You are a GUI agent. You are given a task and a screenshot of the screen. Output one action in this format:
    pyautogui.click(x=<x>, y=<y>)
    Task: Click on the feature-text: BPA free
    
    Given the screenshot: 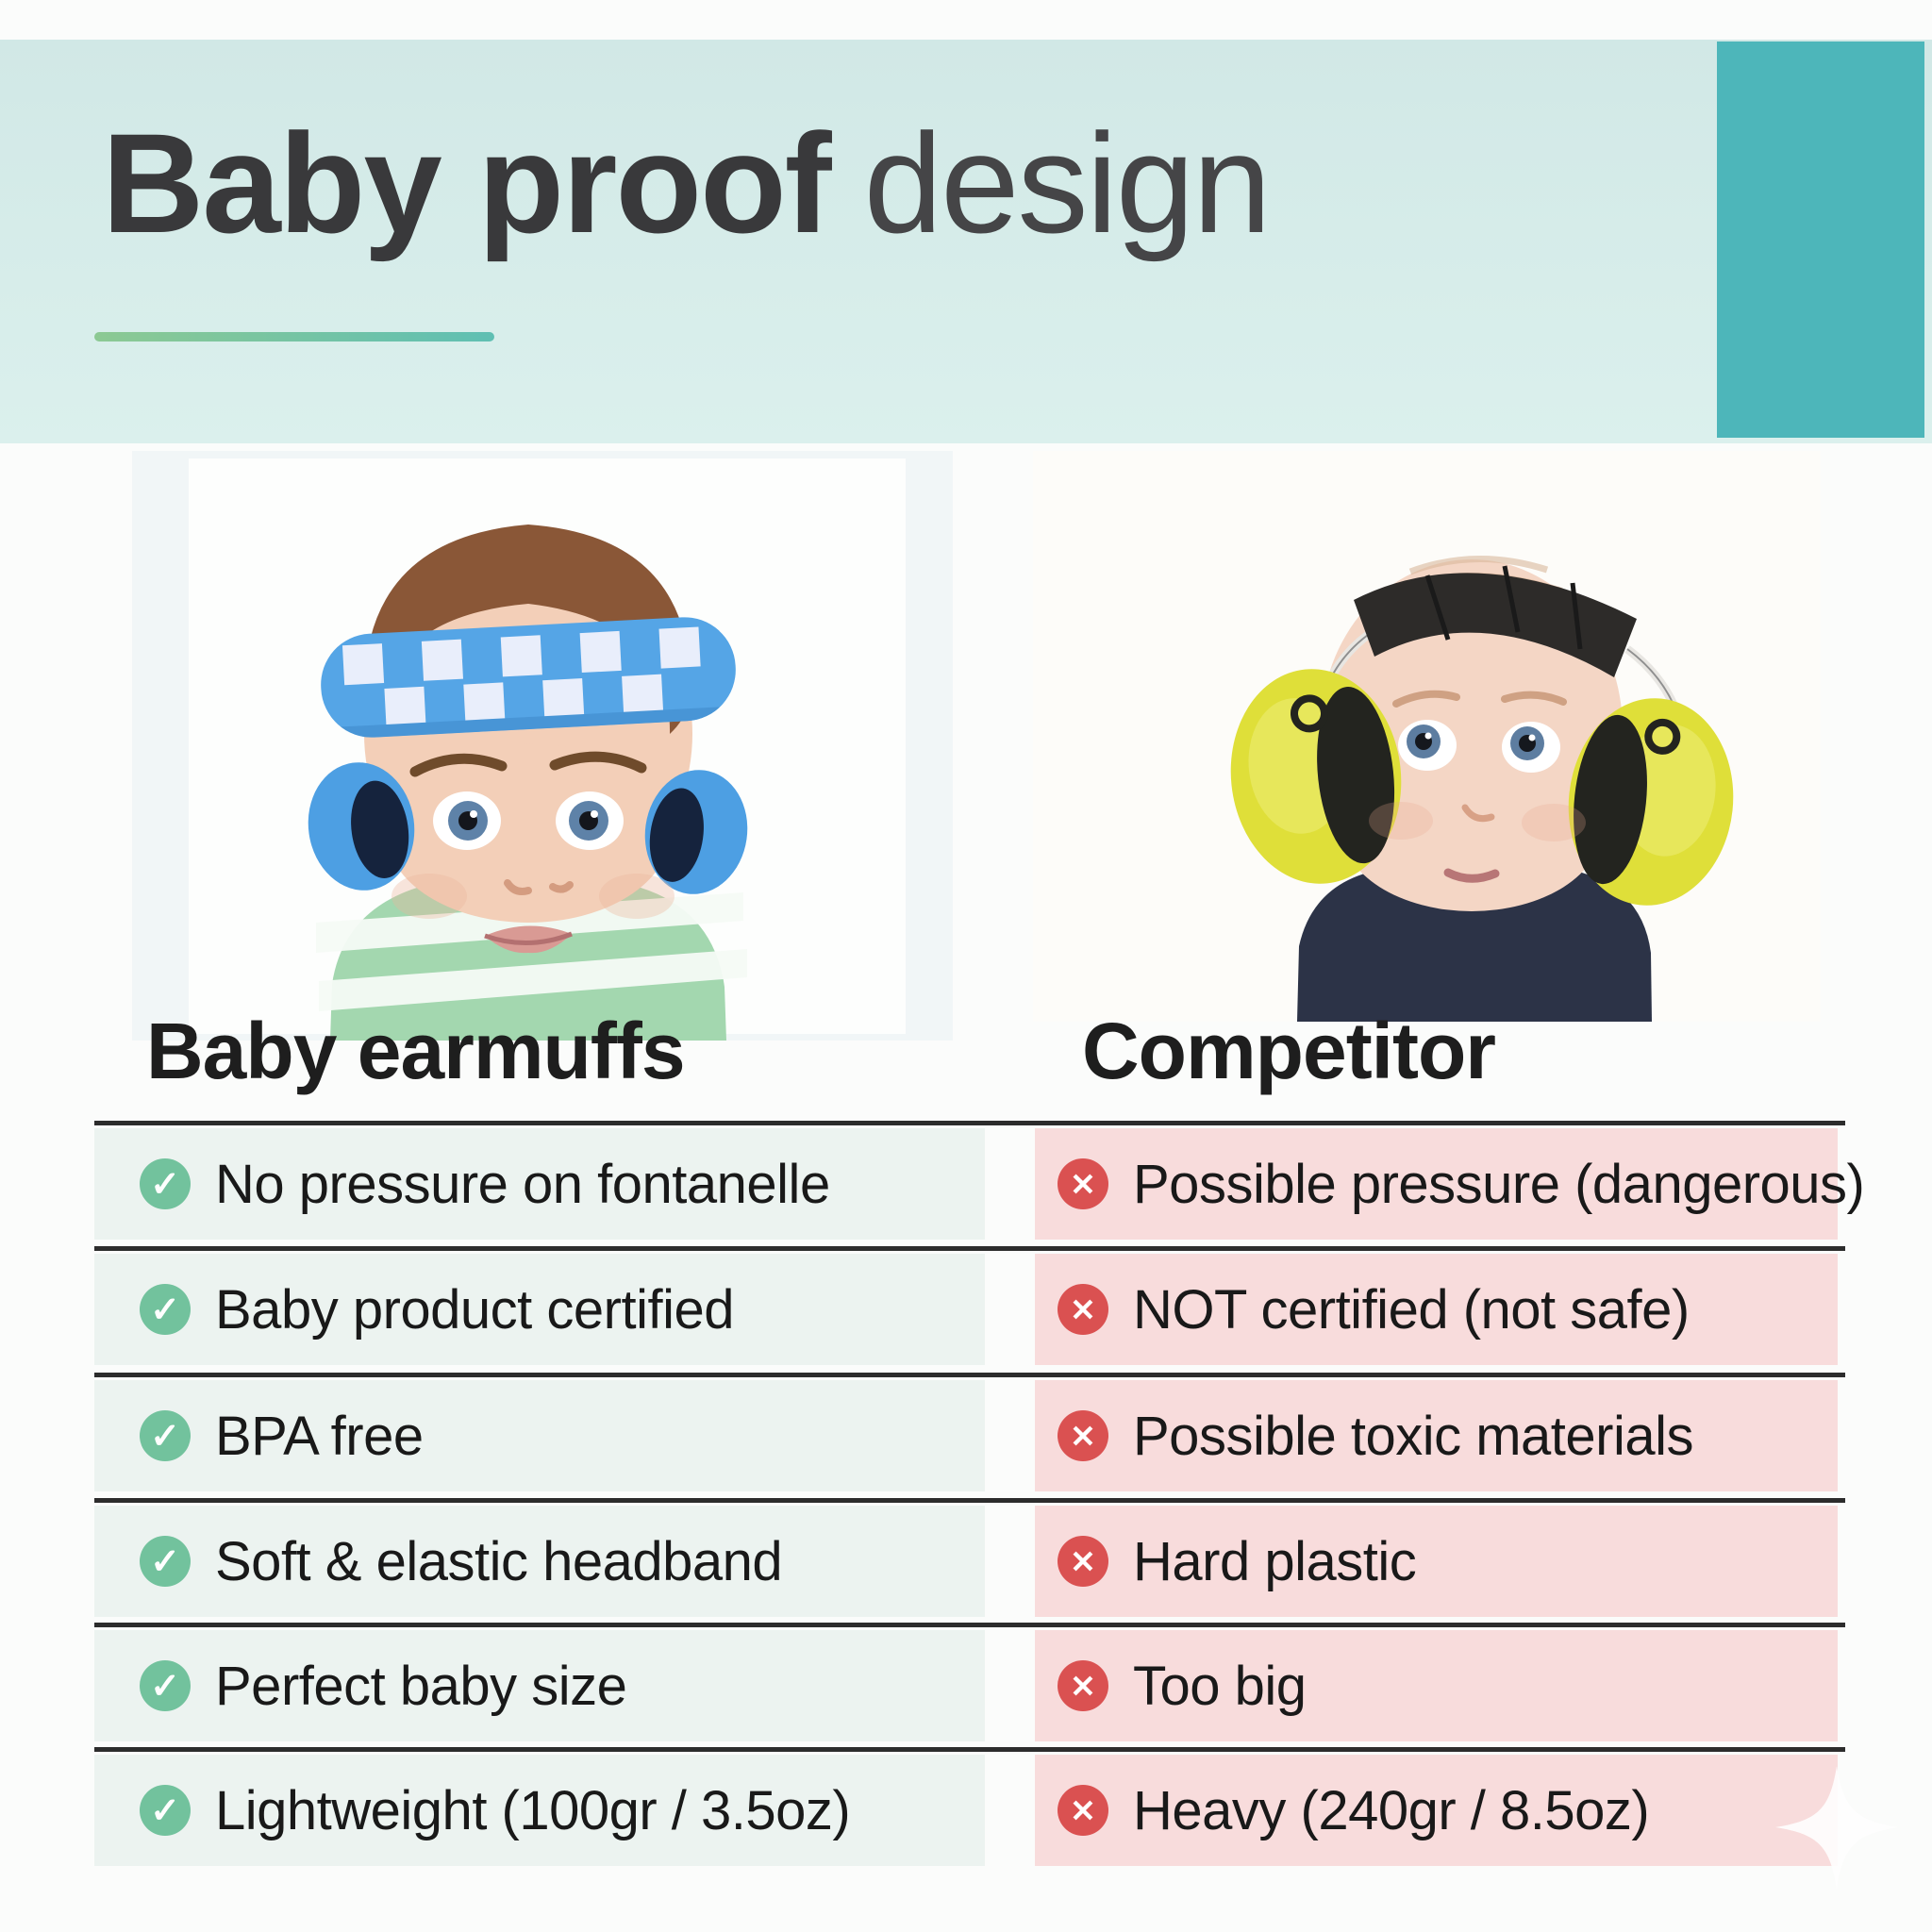 What is the action you would take?
    pyautogui.click(x=320, y=1436)
    